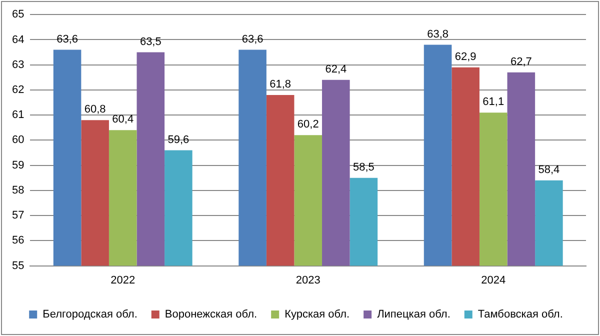 This screenshot has height=336, width=600. Describe the element at coordinates (123, 280) in the screenshot. I see `x-tick-label: 2022` at that location.